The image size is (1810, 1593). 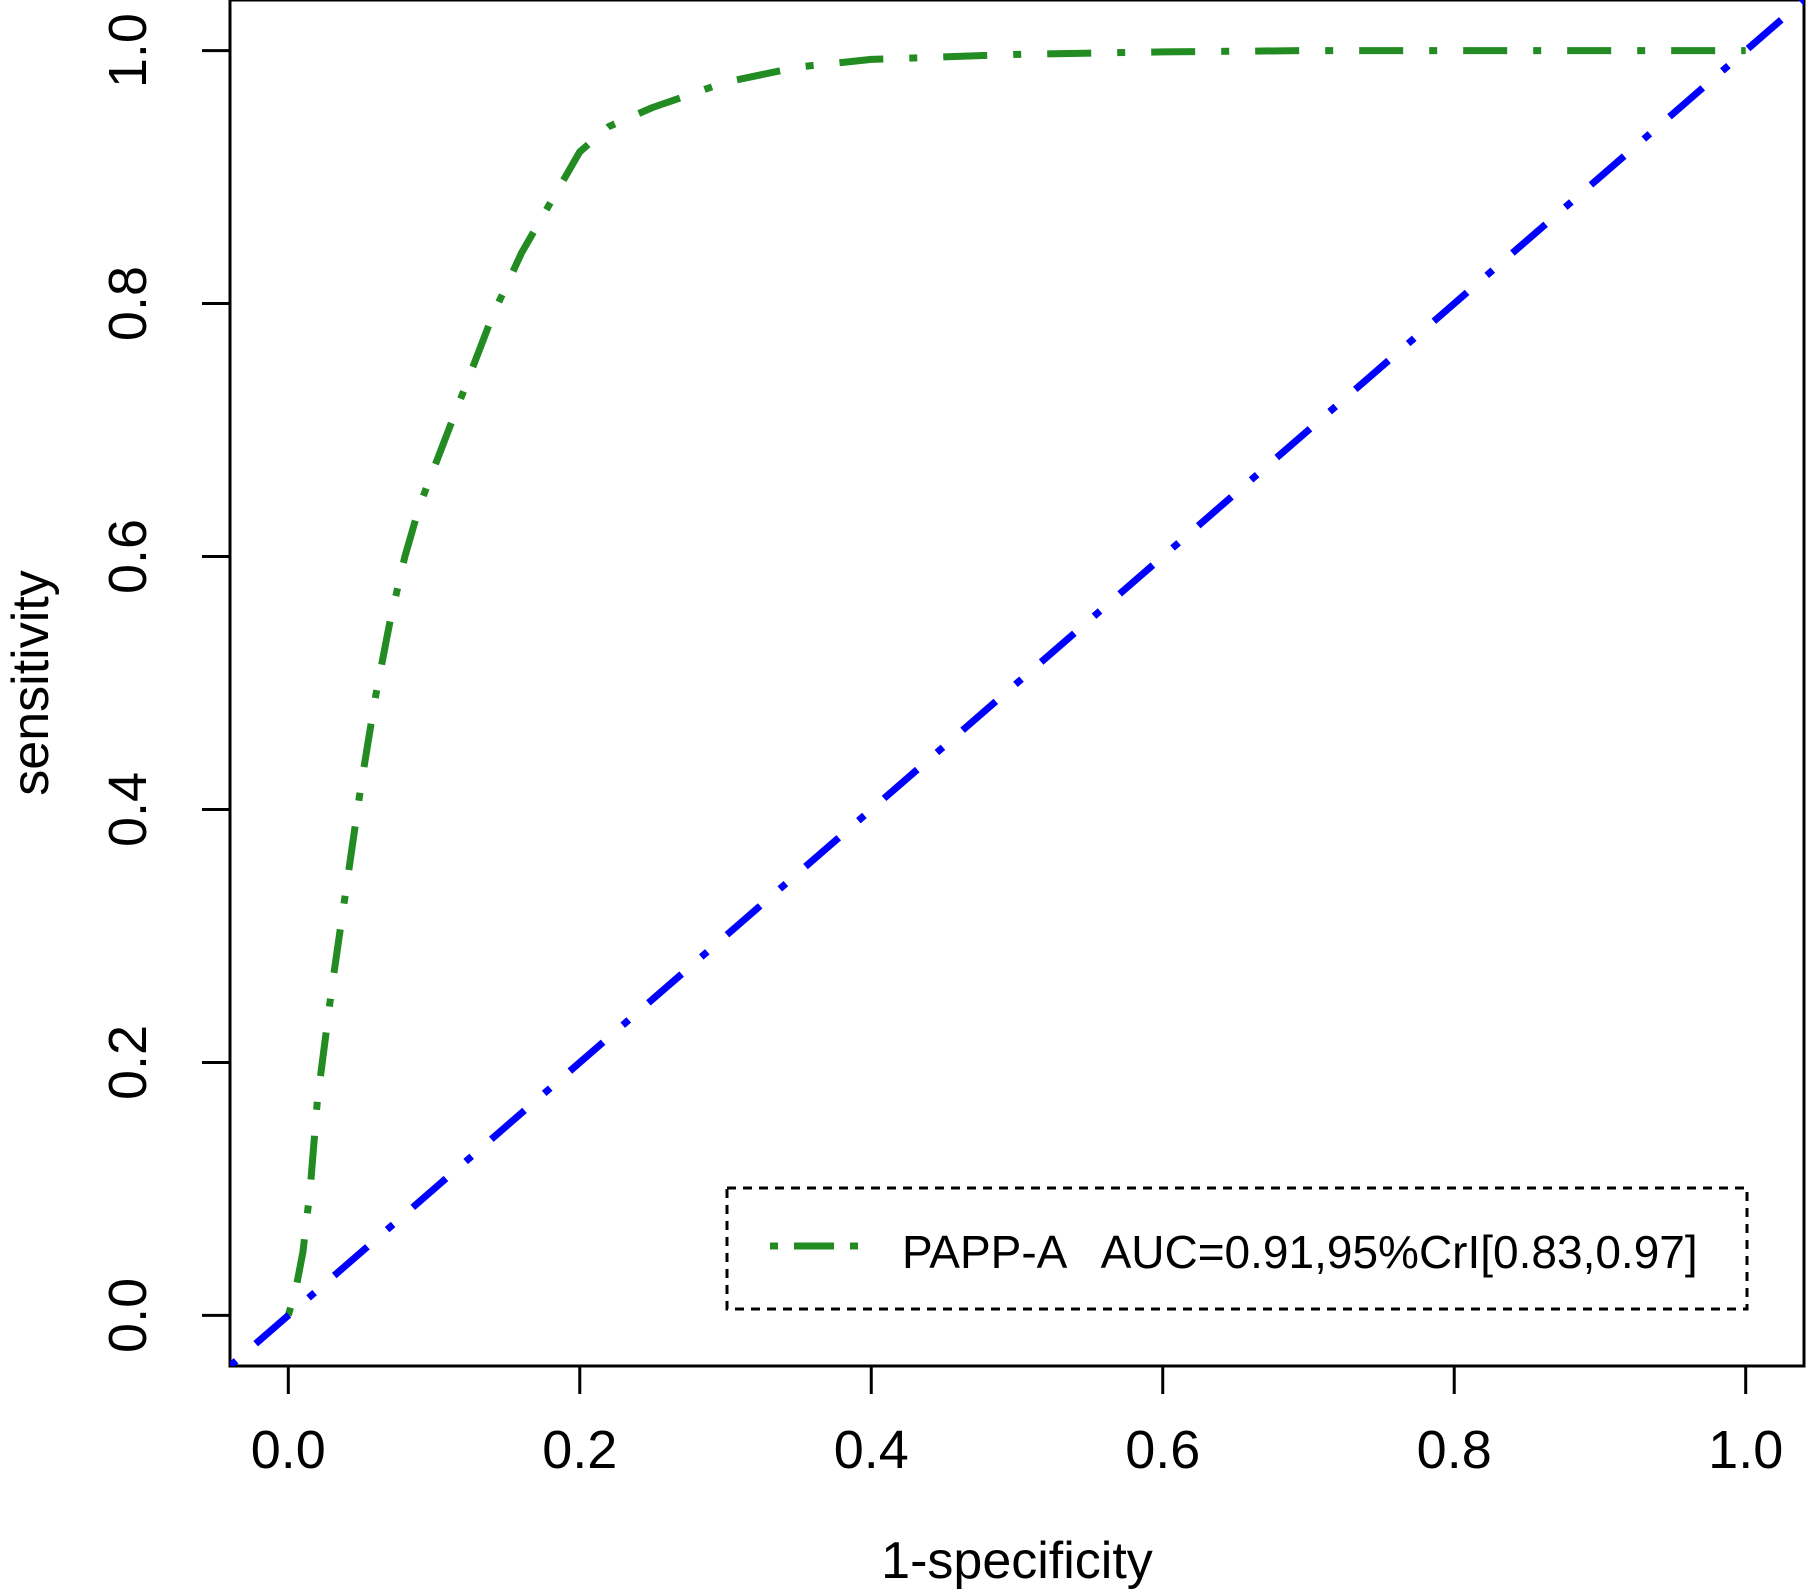 What do you see at coordinates (128, 556) in the screenshot?
I see `y-tick-label: 0.6` at bounding box center [128, 556].